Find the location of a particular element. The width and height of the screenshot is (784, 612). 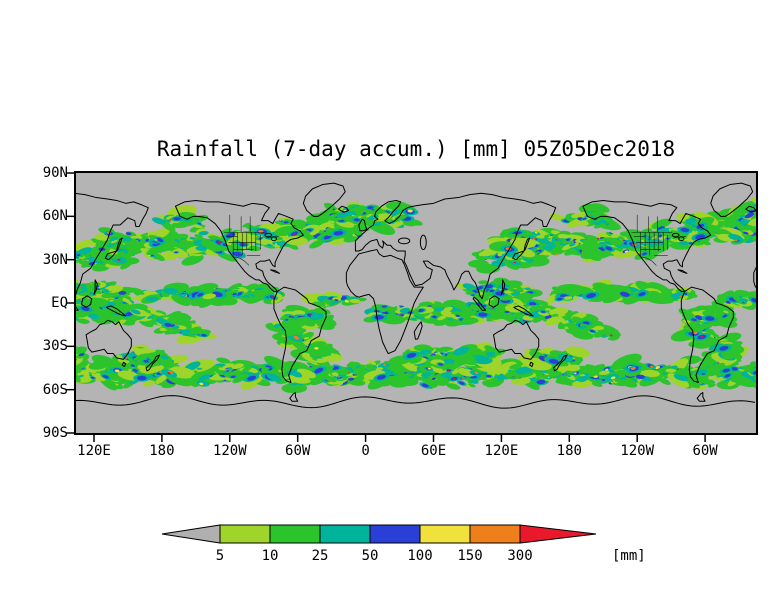

y-axis-label: EQ is located at coordinates (59, 303).